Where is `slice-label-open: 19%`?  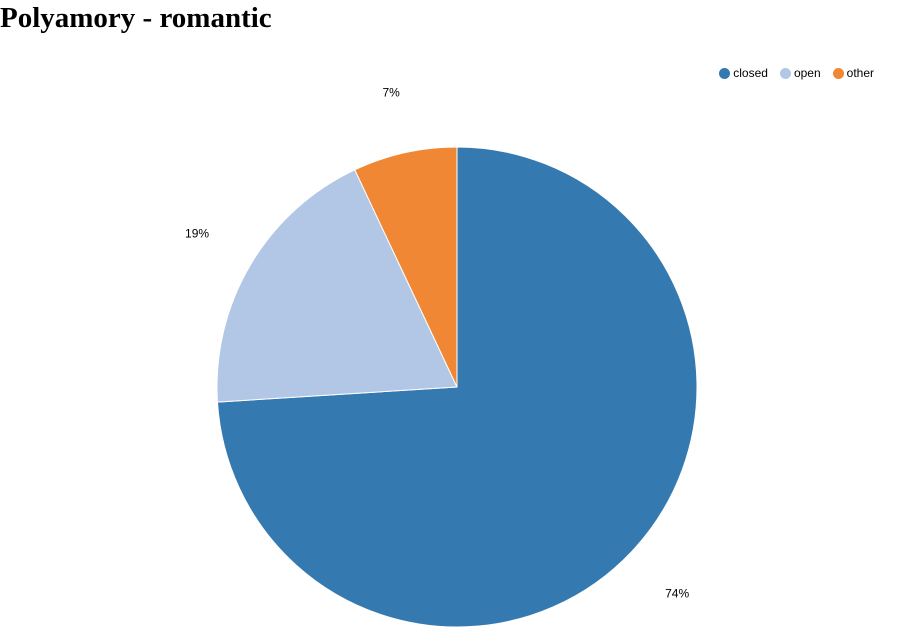
slice-label-open: 19% is located at coordinates (197, 233).